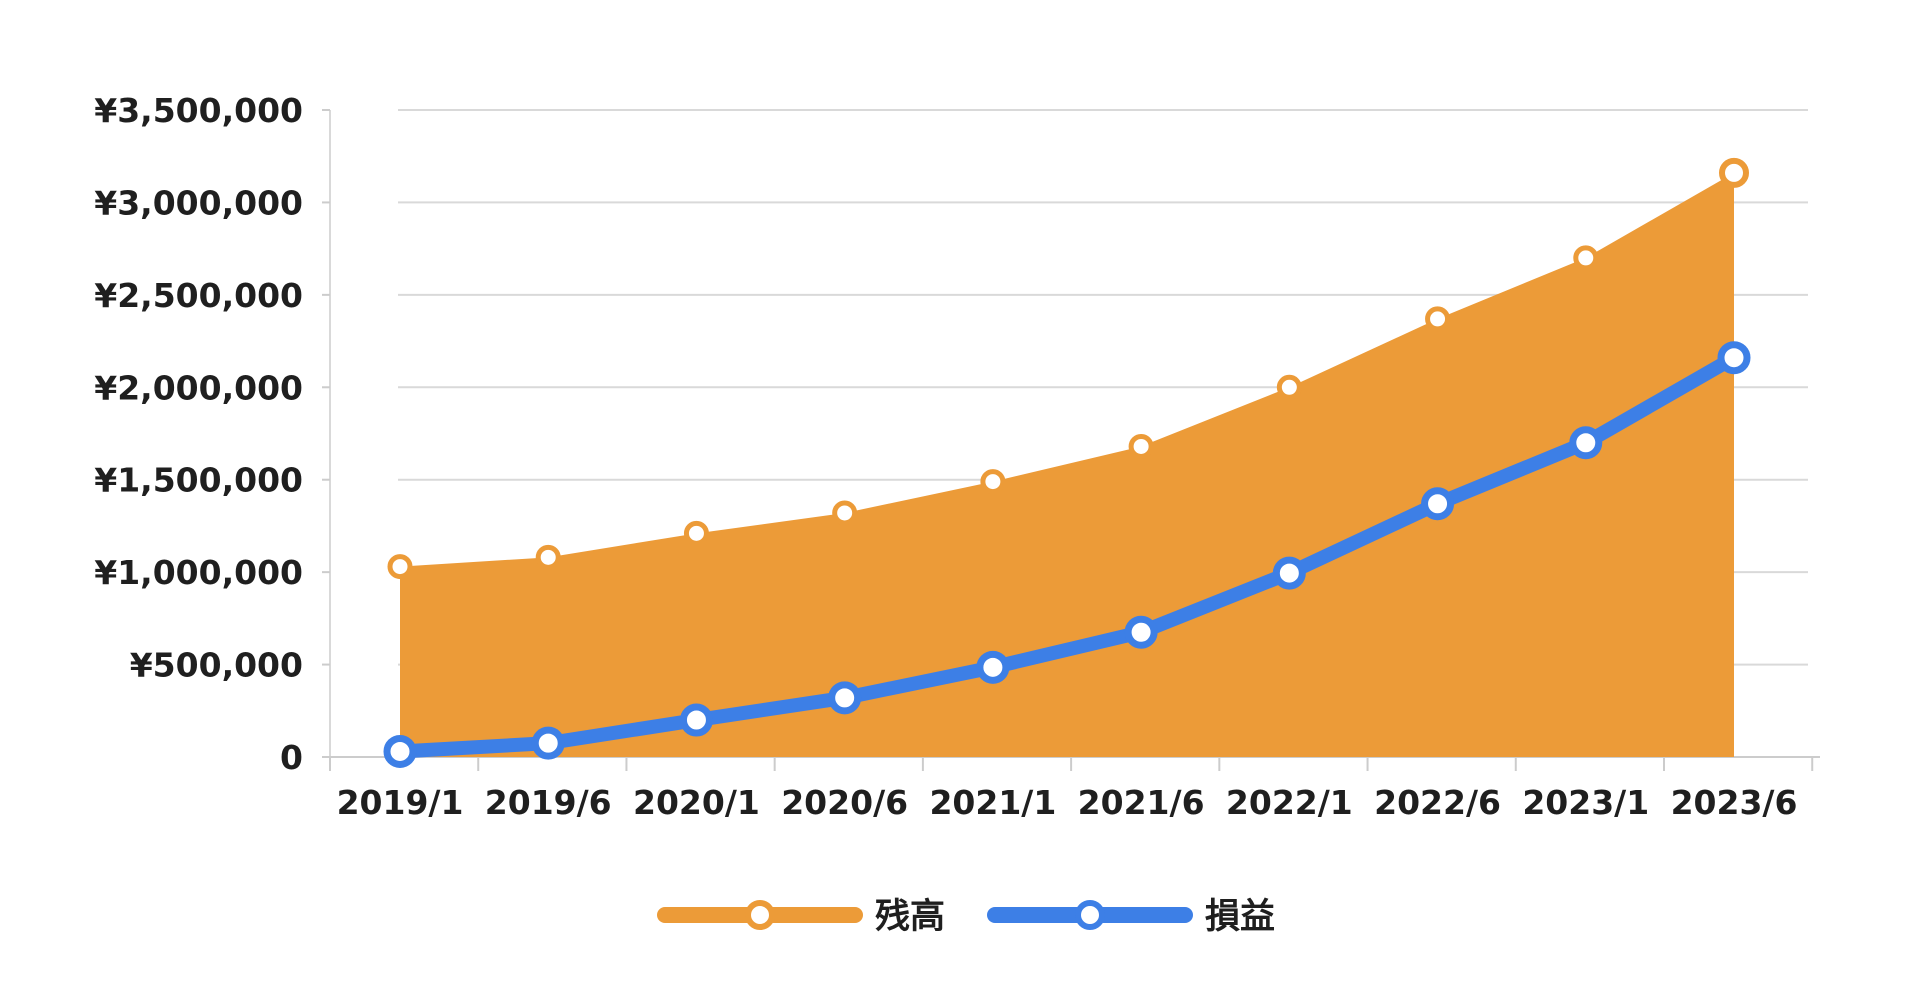 The width and height of the screenshot is (1920, 1000). I want to click on x-tick-label: 2019/6, so click(548, 802).